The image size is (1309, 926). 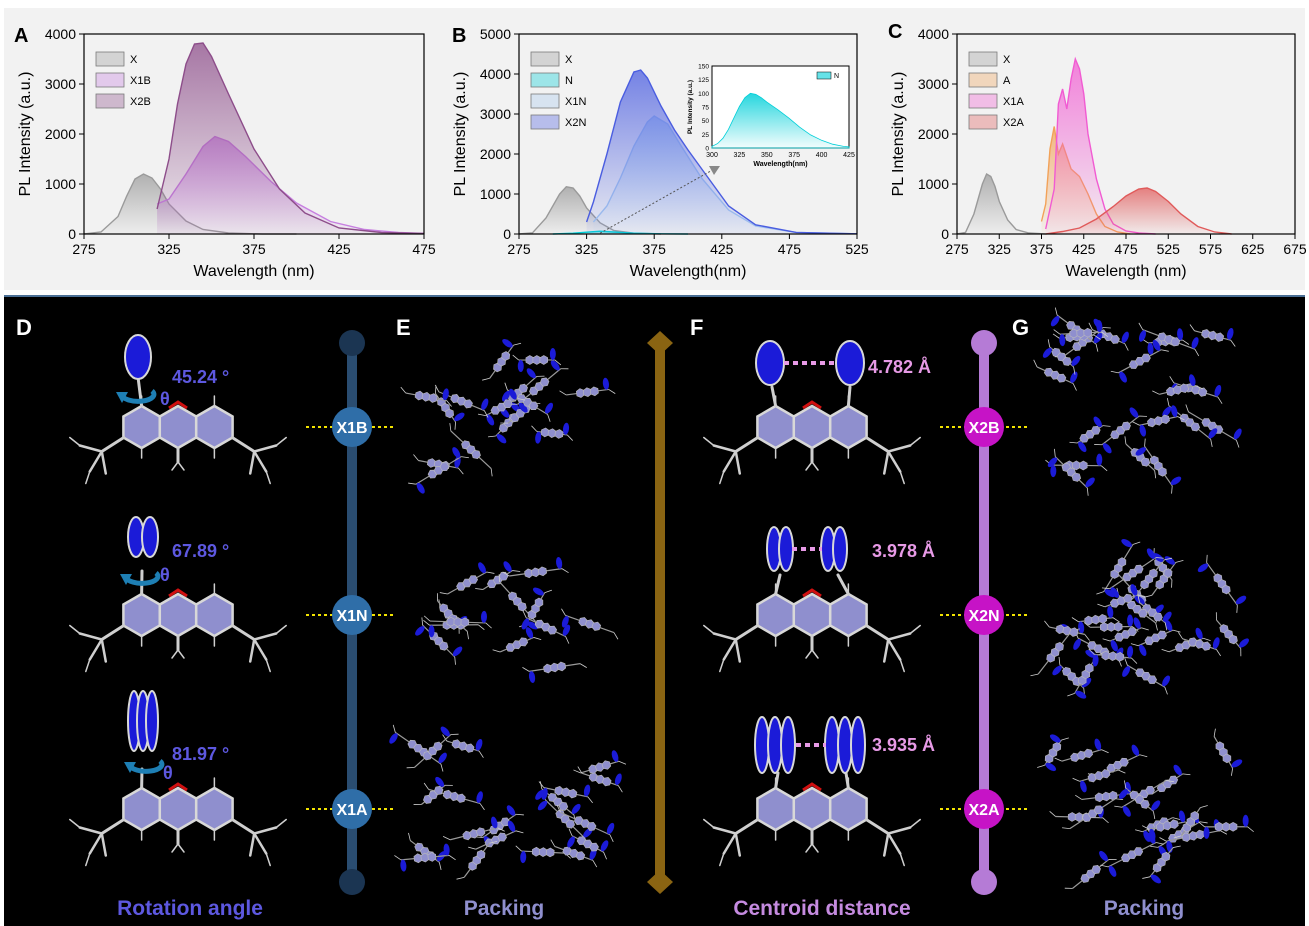 I want to click on x-tick-label: 325, so click(x=587, y=249).